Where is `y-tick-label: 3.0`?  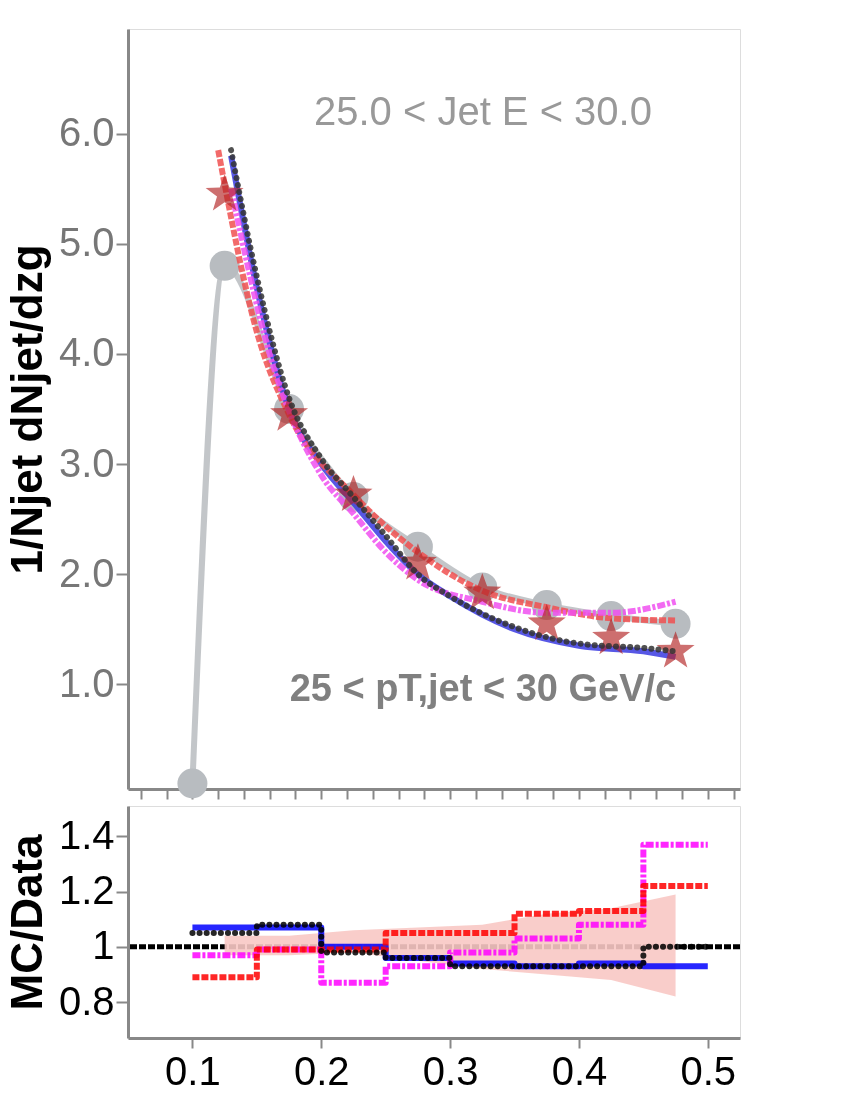
y-tick-label: 3.0 is located at coordinates (86, 462).